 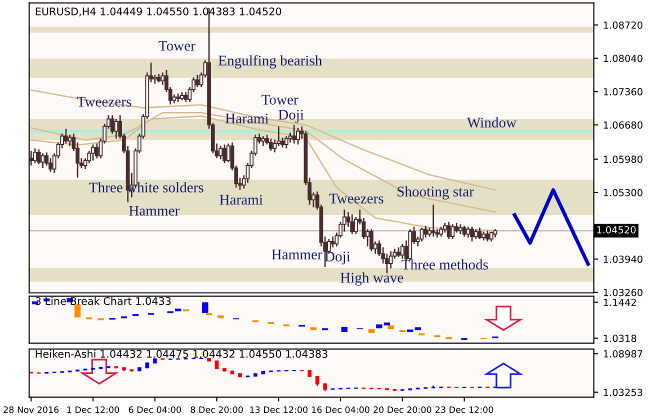 What do you see at coordinates (403, 410) in the screenshot?
I see `x-tick-label: 20 Dec 20:00` at bounding box center [403, 410].